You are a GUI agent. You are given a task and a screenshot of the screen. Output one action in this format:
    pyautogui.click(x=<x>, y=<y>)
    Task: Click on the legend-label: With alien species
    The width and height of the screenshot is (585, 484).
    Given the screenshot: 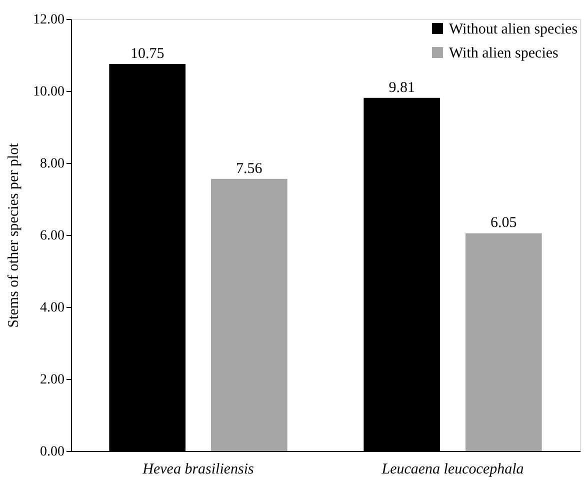 What is the action you would take?
    pyautogui.click(x=504, y=54)
    